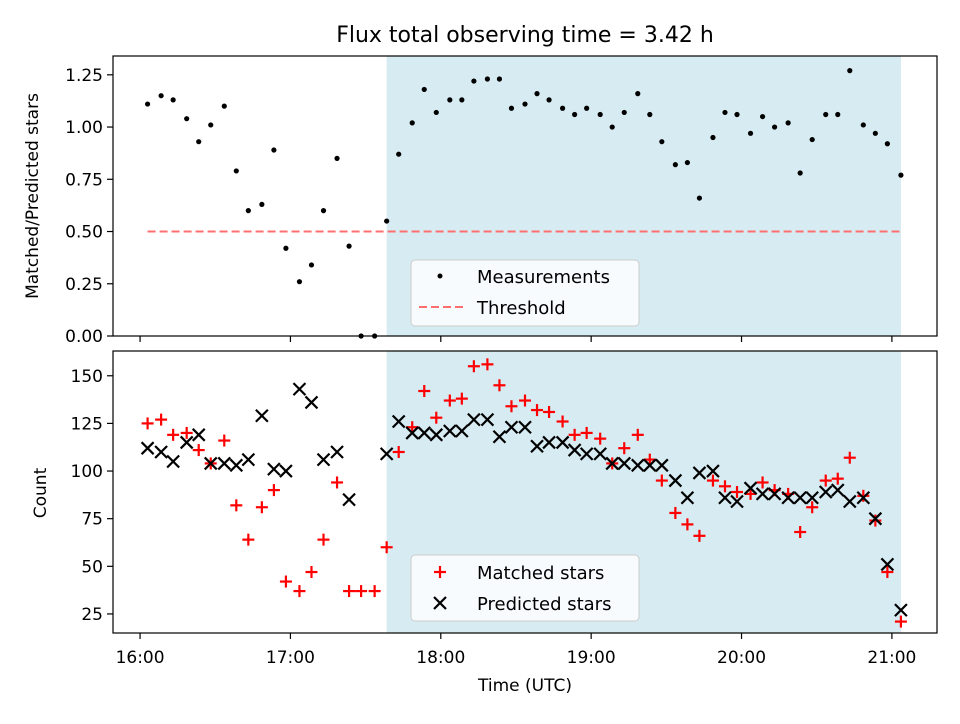 This screenshot has width=960, height=724. What do you see at coordinates (521, 308) in the screenshot?
I see `legend-threshold-label: Threshold` at bounding box center [521, 308].